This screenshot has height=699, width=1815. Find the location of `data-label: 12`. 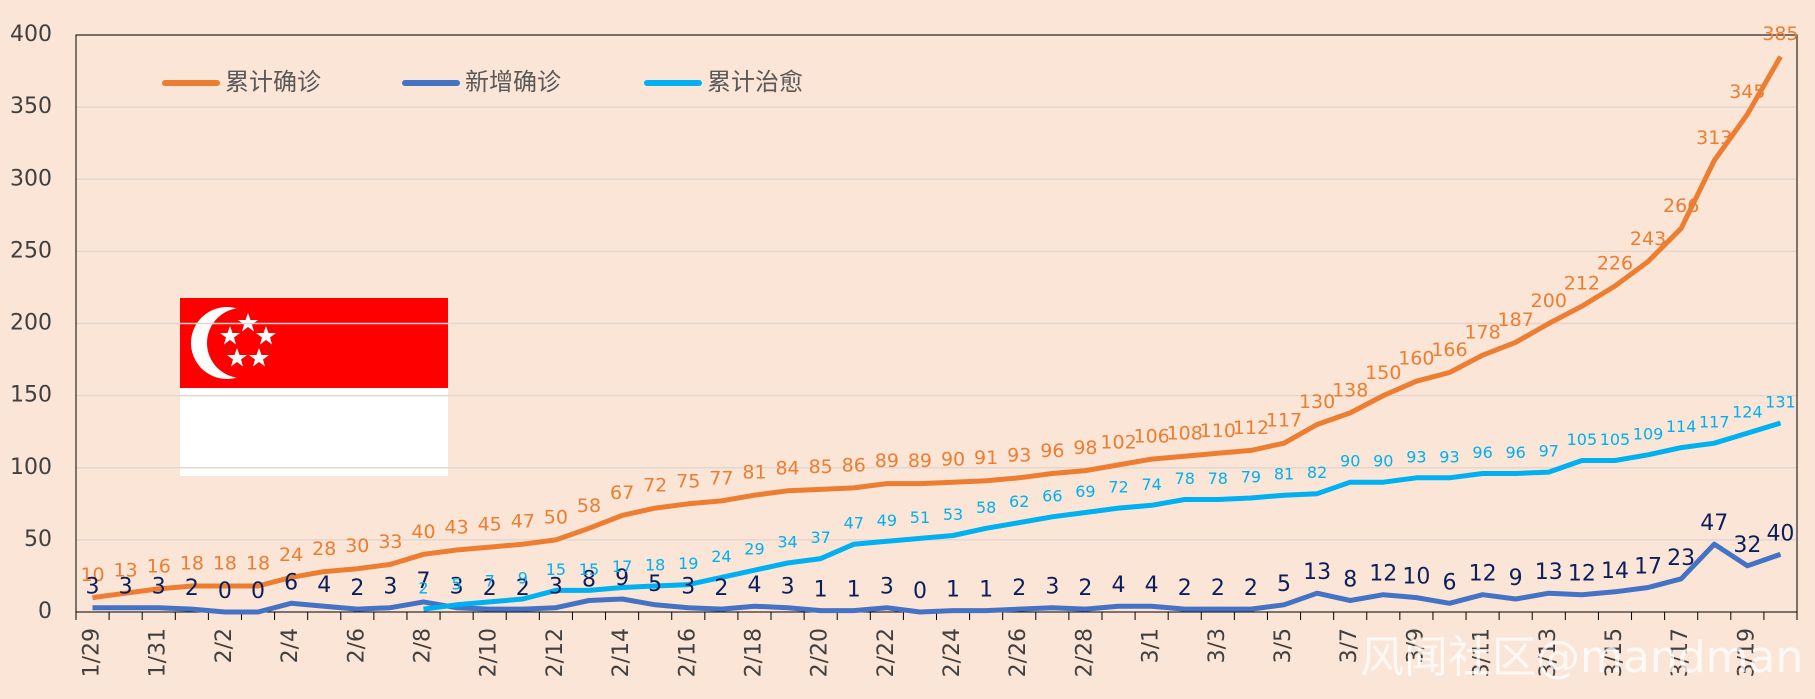

data-label: 12 is located at coordinates (1383, 574).